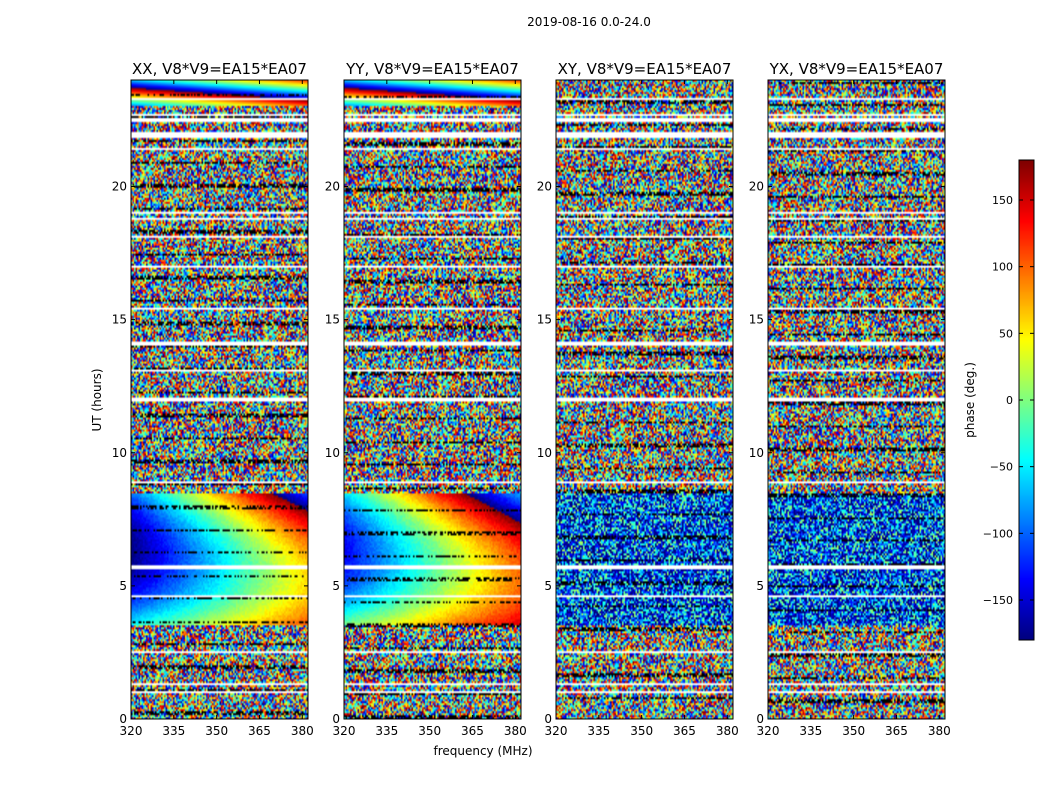  I want to click on colorbar-tick-label: 150, so click(1002, 200).